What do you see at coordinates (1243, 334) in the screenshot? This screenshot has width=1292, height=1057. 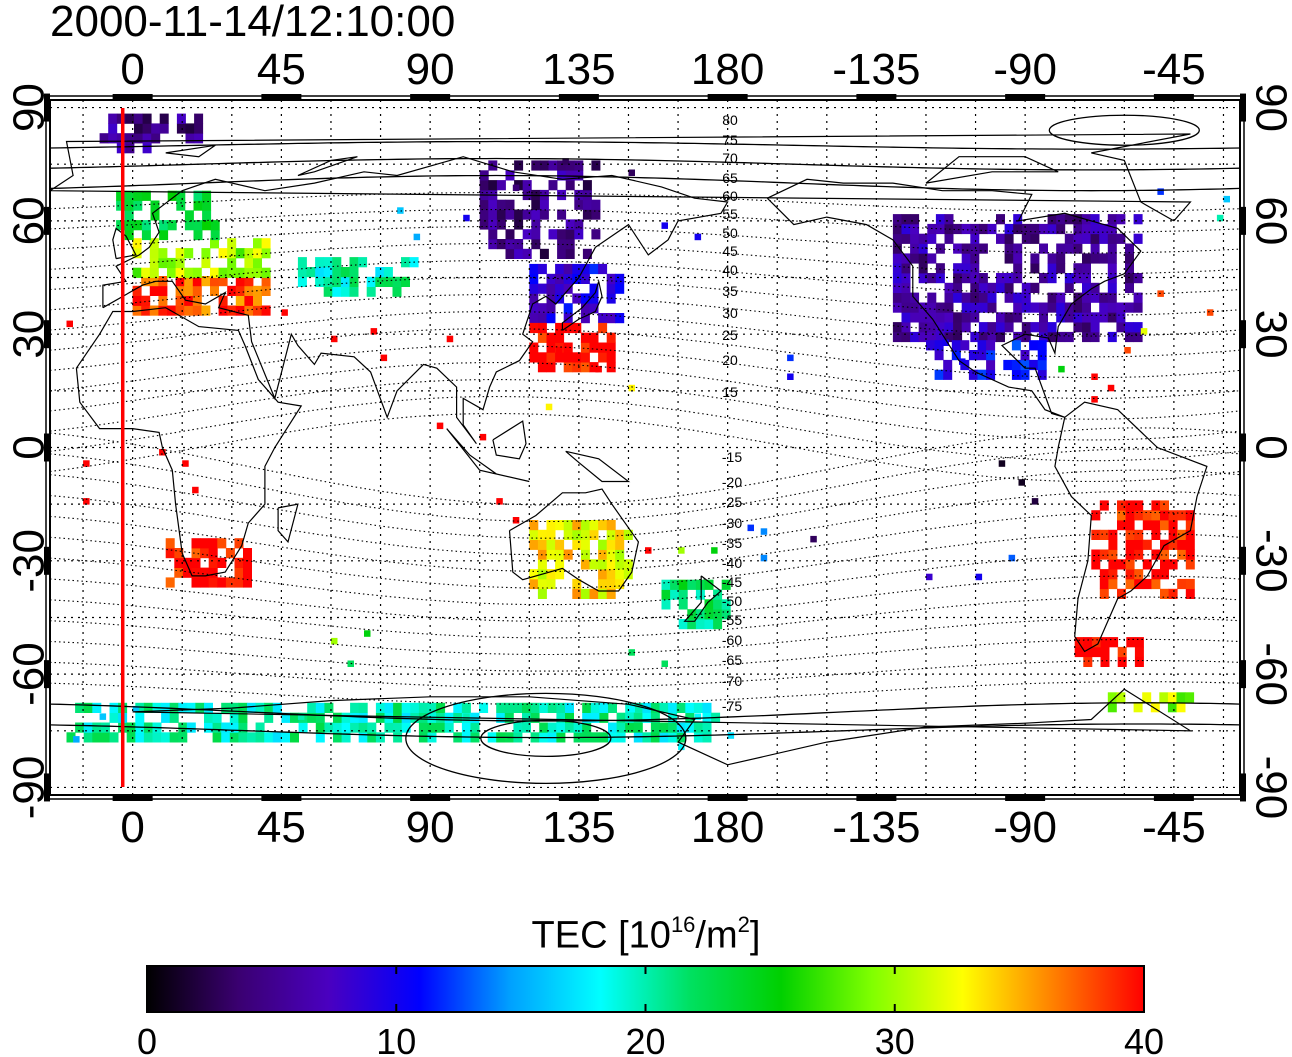 I see `tick-bar-right` at bounding box center [1243, 334].